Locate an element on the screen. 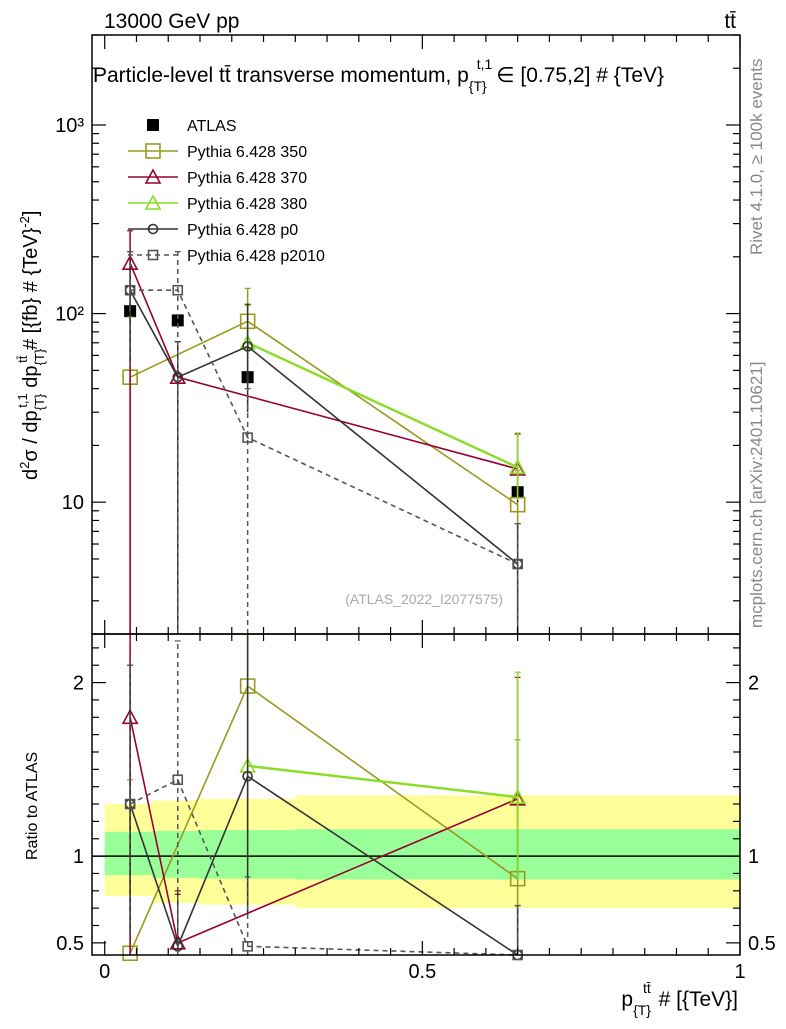 This screenshot has height=1029, width=786. source-label: mcplots.cern.ch [arXiv:2401.10621] is located at coordinates (756, 495).